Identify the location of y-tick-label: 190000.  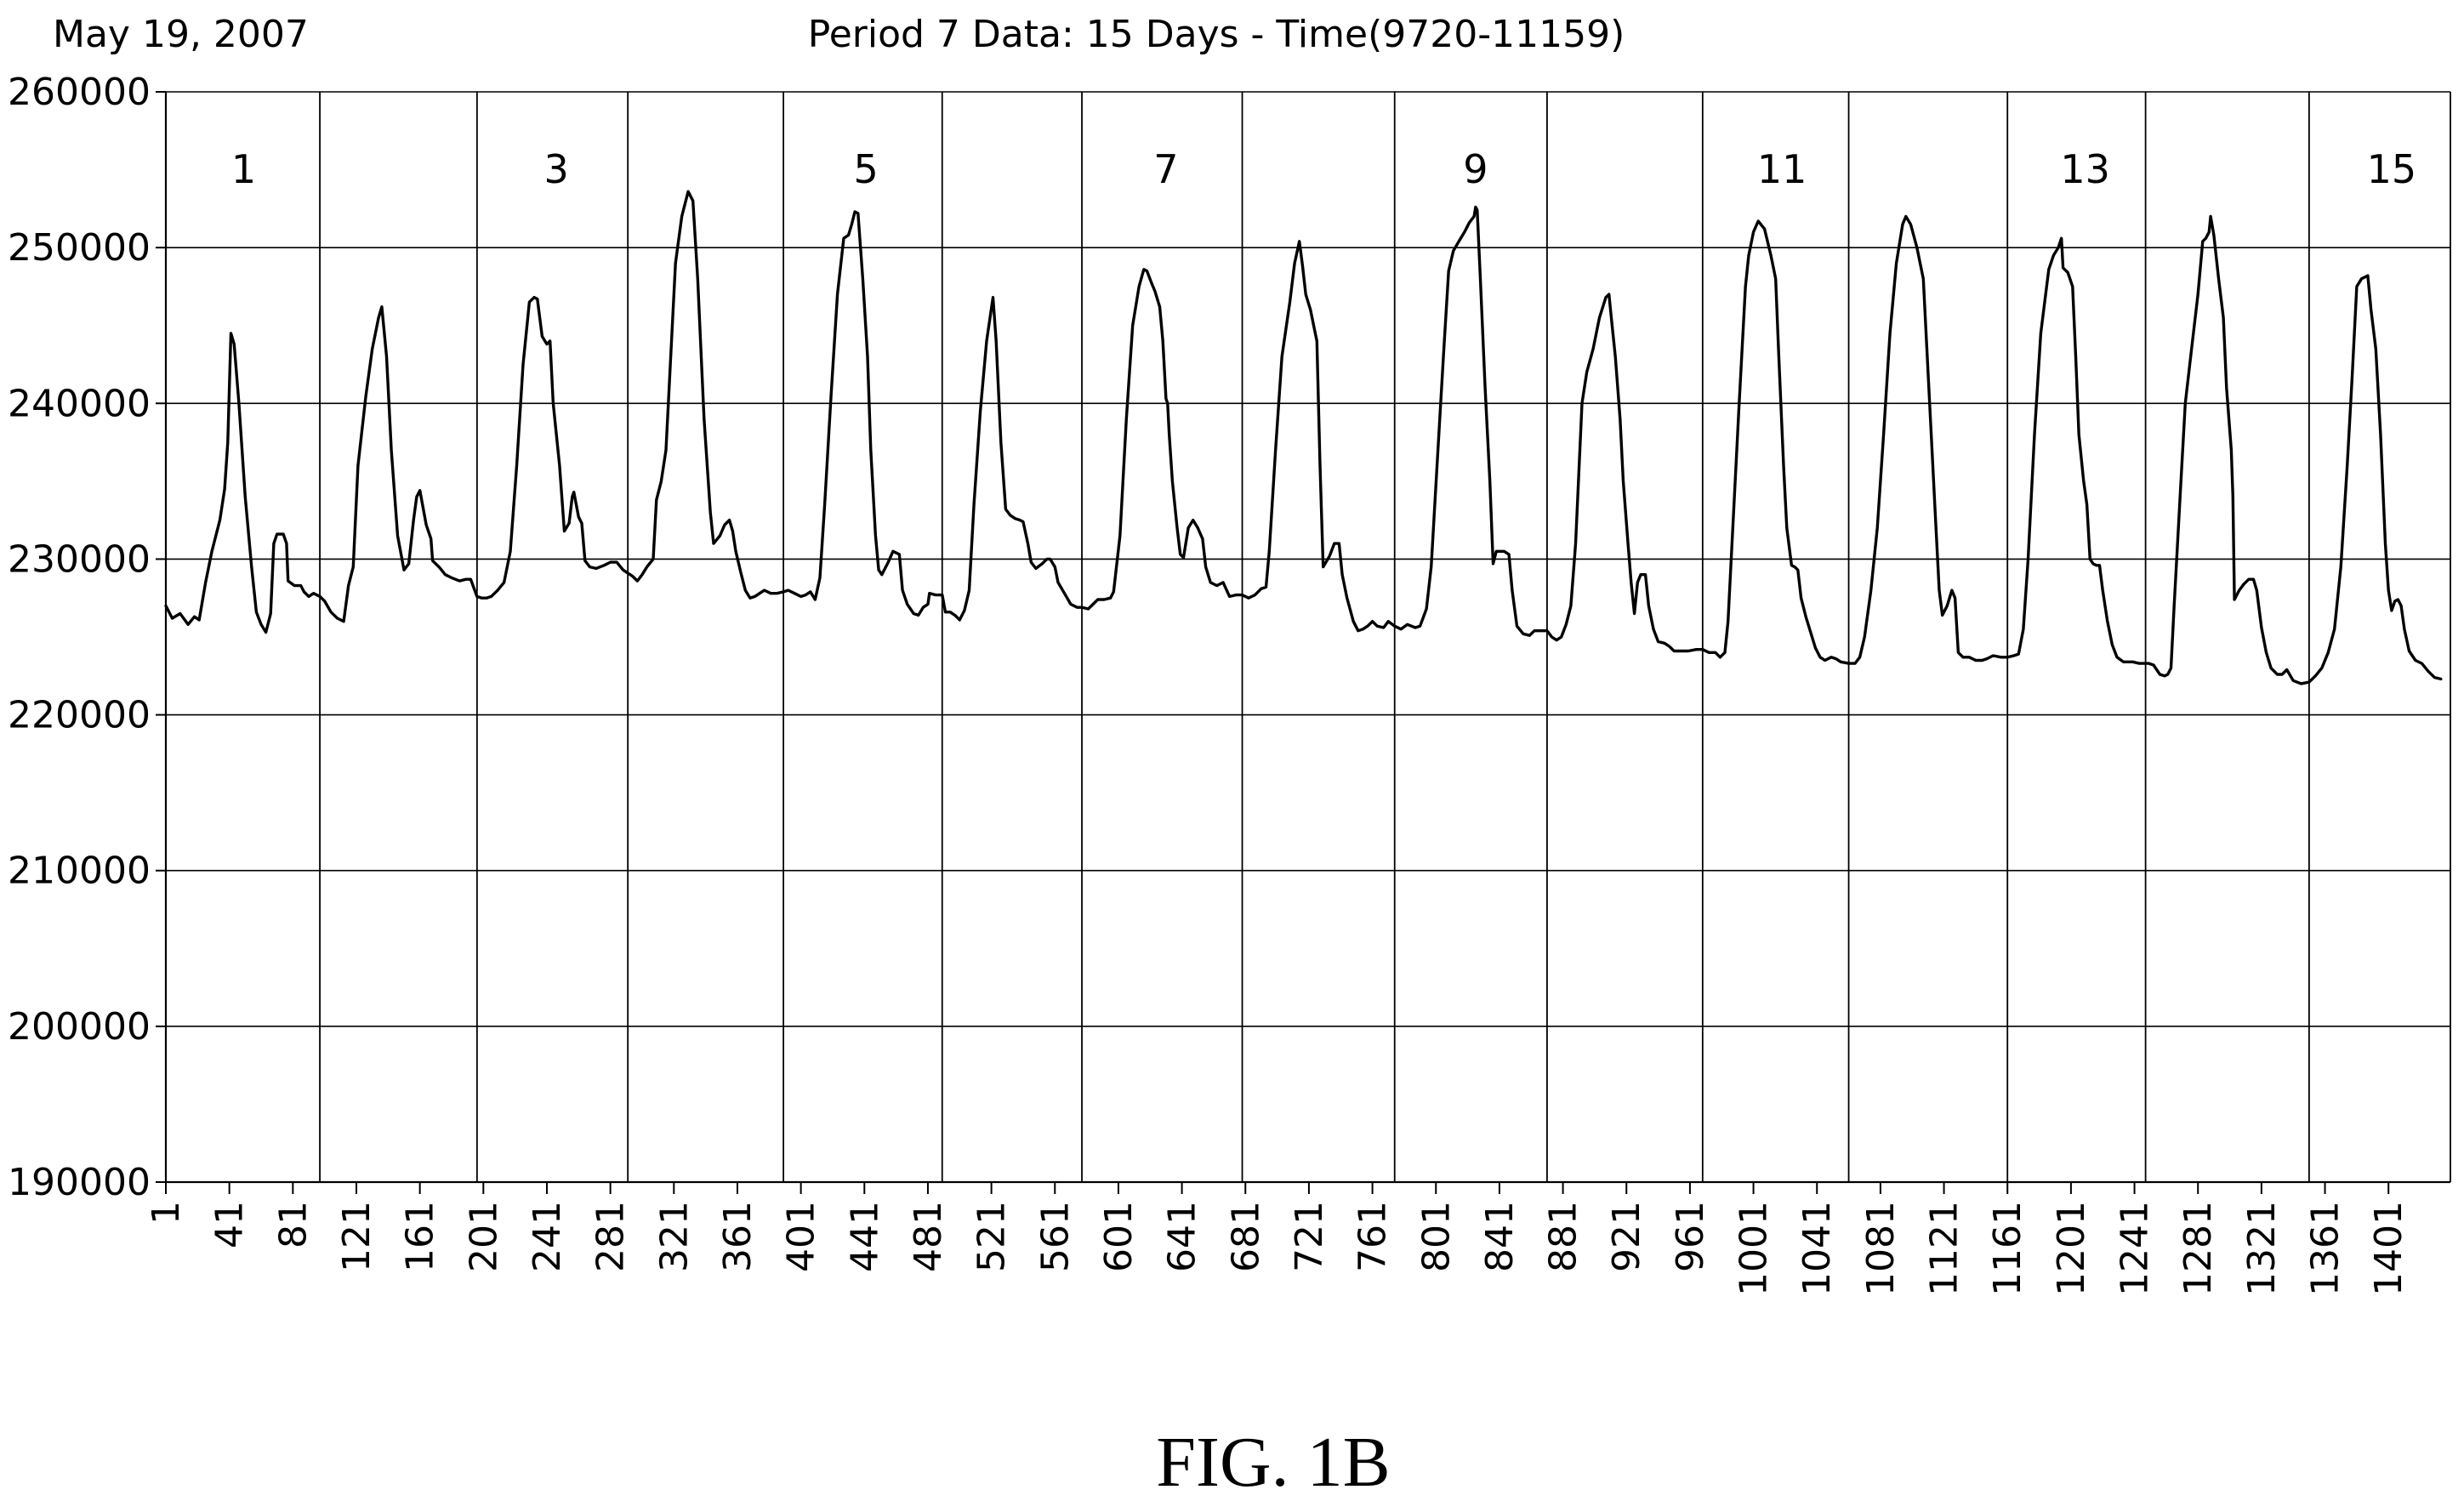
(79, 1182).